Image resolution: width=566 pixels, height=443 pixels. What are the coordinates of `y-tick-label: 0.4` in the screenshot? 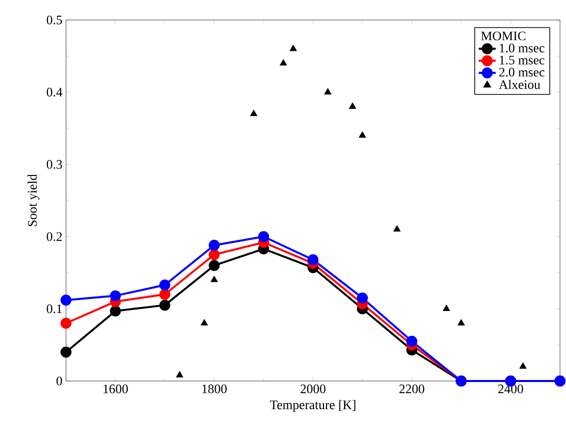 It's located at (54, 92).